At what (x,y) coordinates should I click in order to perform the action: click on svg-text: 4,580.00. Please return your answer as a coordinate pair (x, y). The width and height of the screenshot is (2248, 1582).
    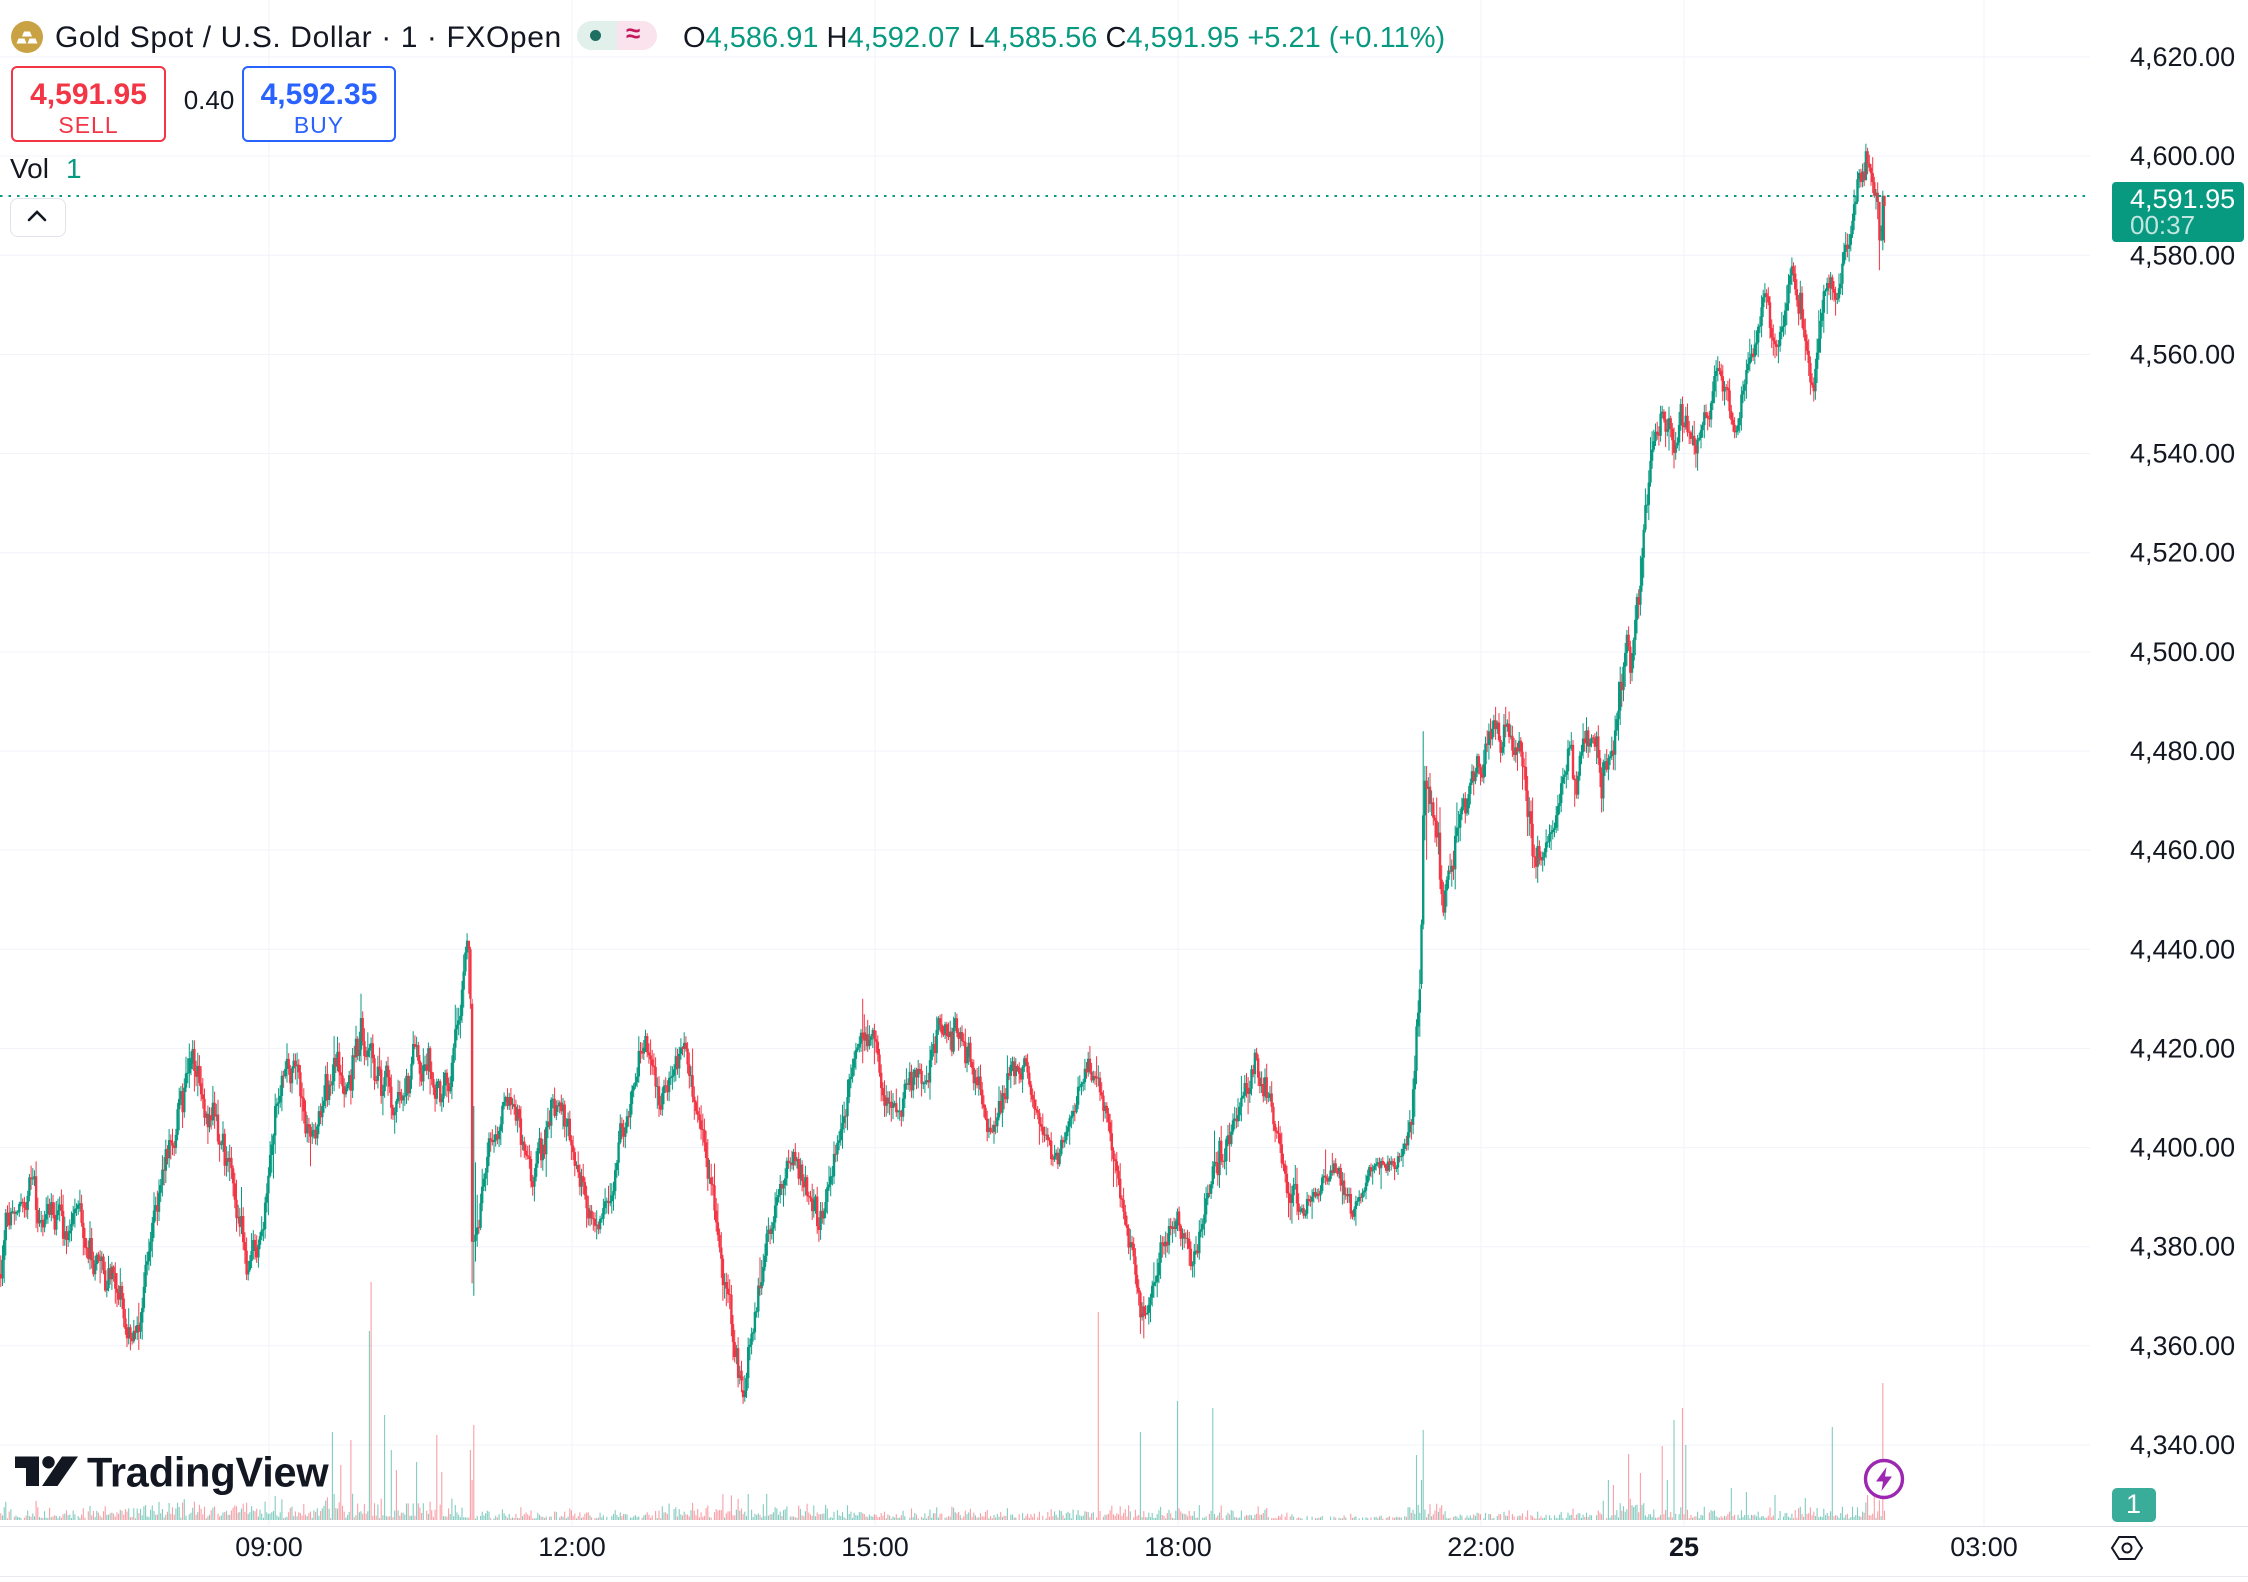
    Looking at the image, I should click on (2182, 255).